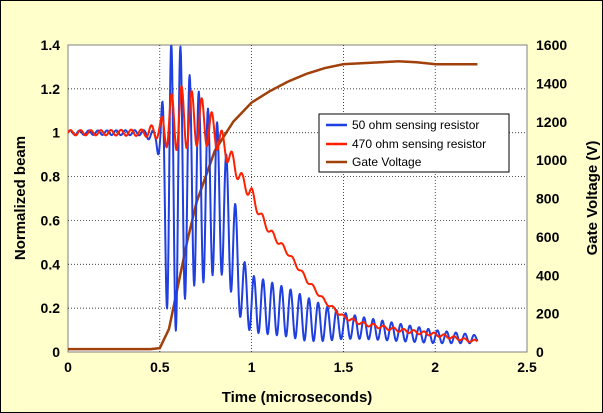 This screenshot has width=603, height=413. Describe the element at coordinates (551, 160) in the screenshot. I see `y2-tick-label: 1000` at that location.